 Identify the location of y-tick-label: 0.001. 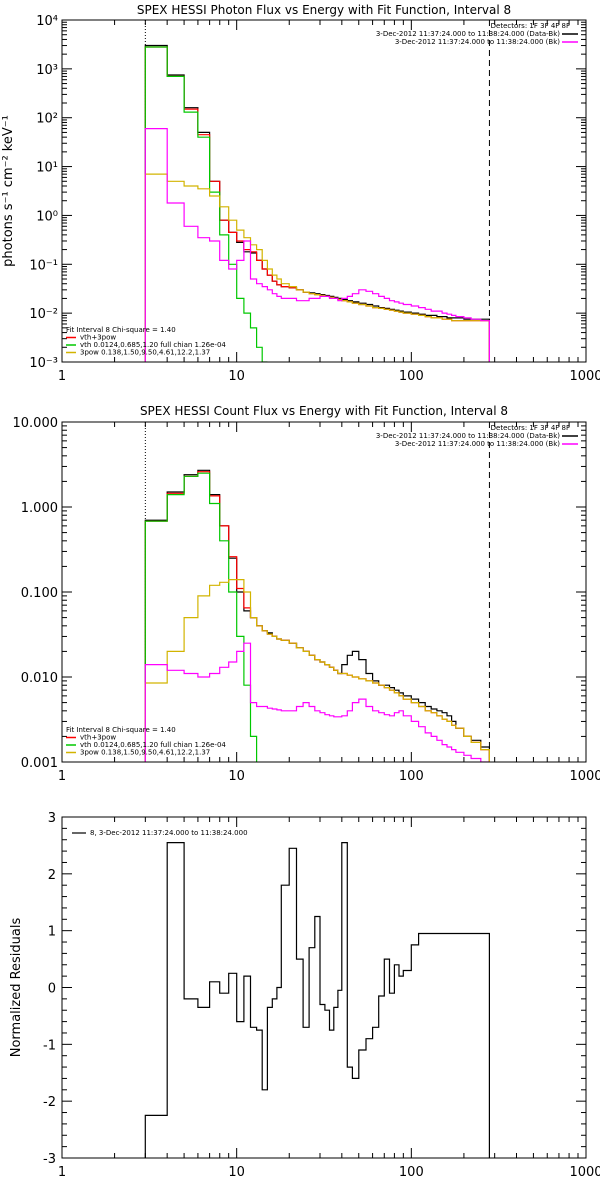
(39, 763).